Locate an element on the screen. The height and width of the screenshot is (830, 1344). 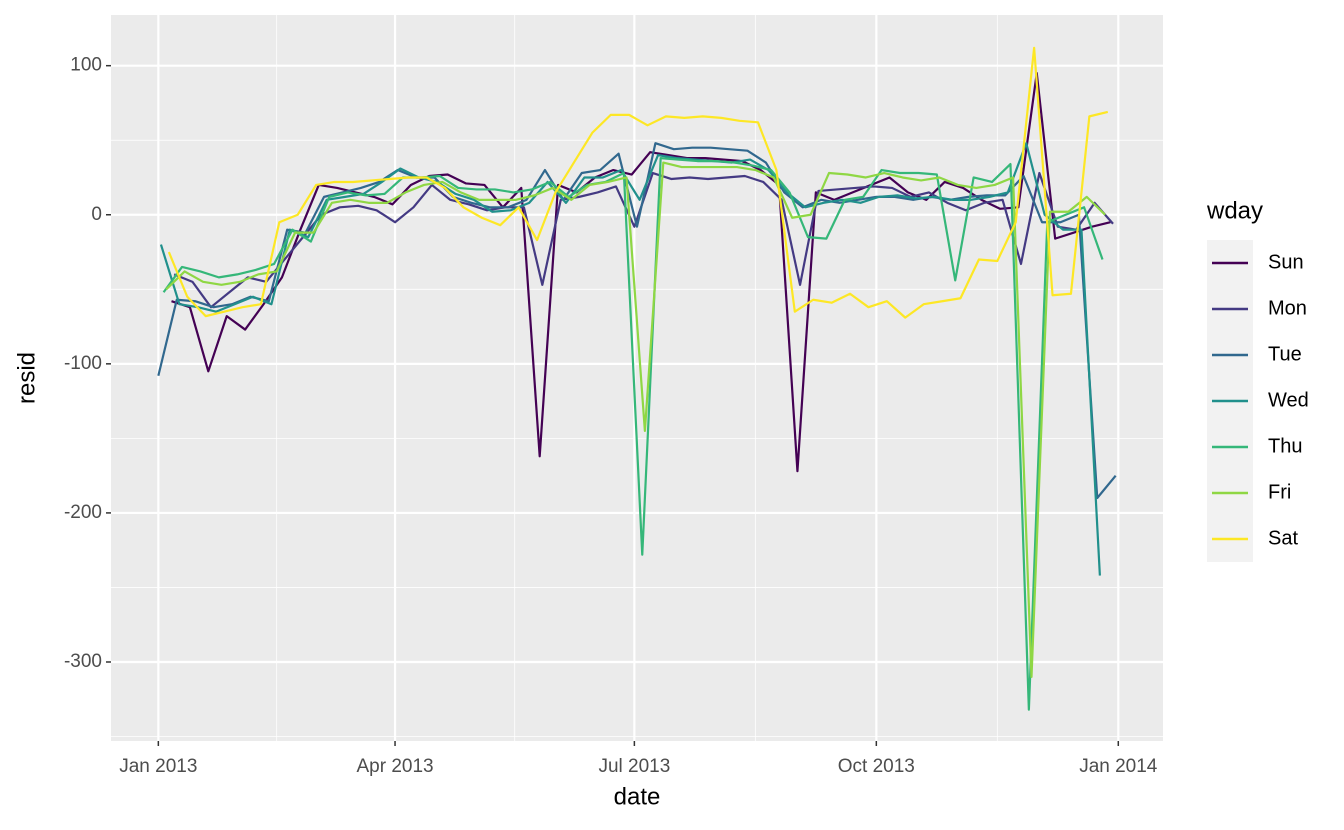
legend-label: Tue is located at coordinates (1285, 354).